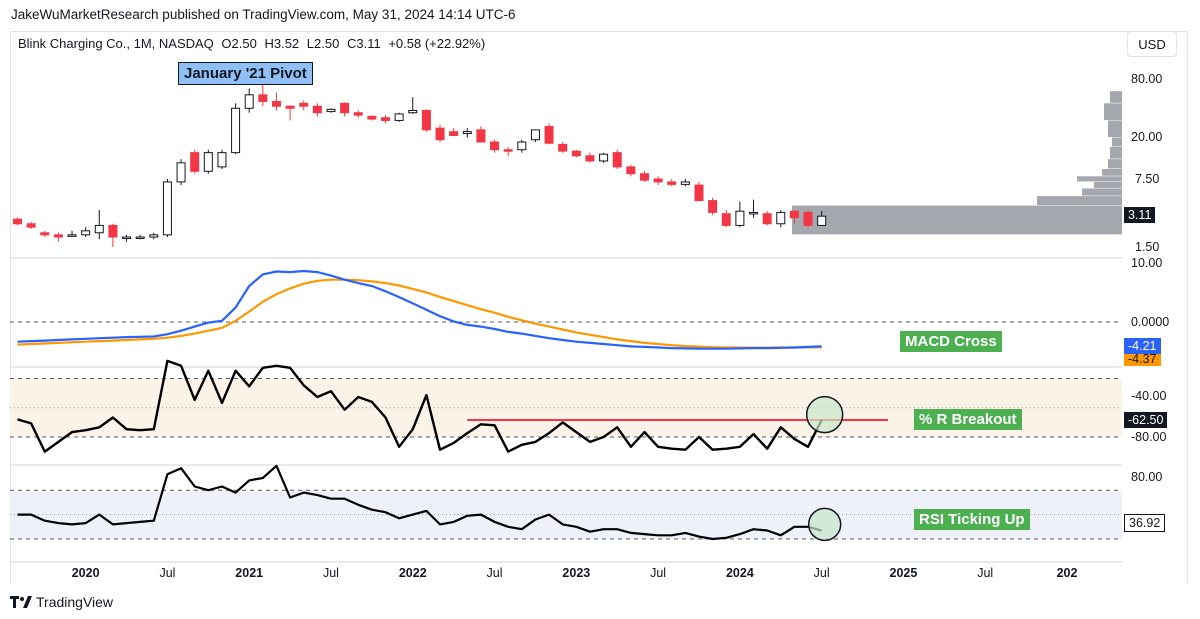 This screenshot has width=1200, height=619. Describe the element at coordinates (1150, 322) in the screenshot. I see `macd-tick-0: 0.0000` at that location.